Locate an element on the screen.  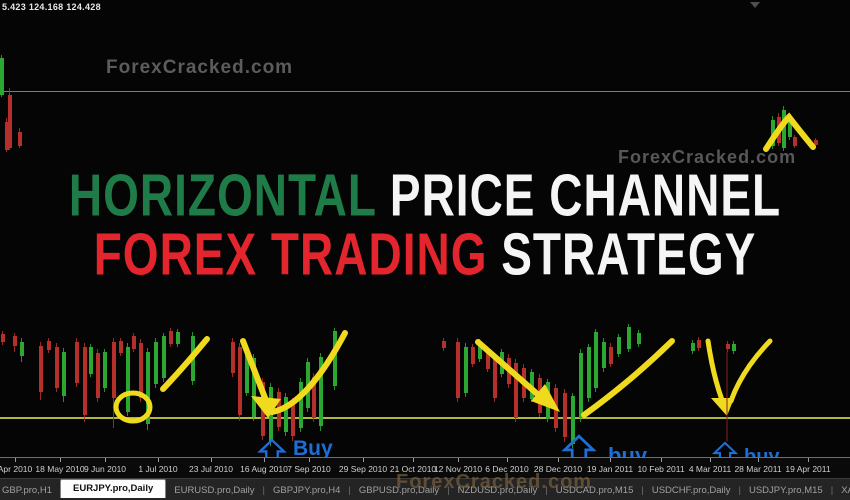
date-axis-label: 12 Nov 2010 is located at coordinates (458, 469).